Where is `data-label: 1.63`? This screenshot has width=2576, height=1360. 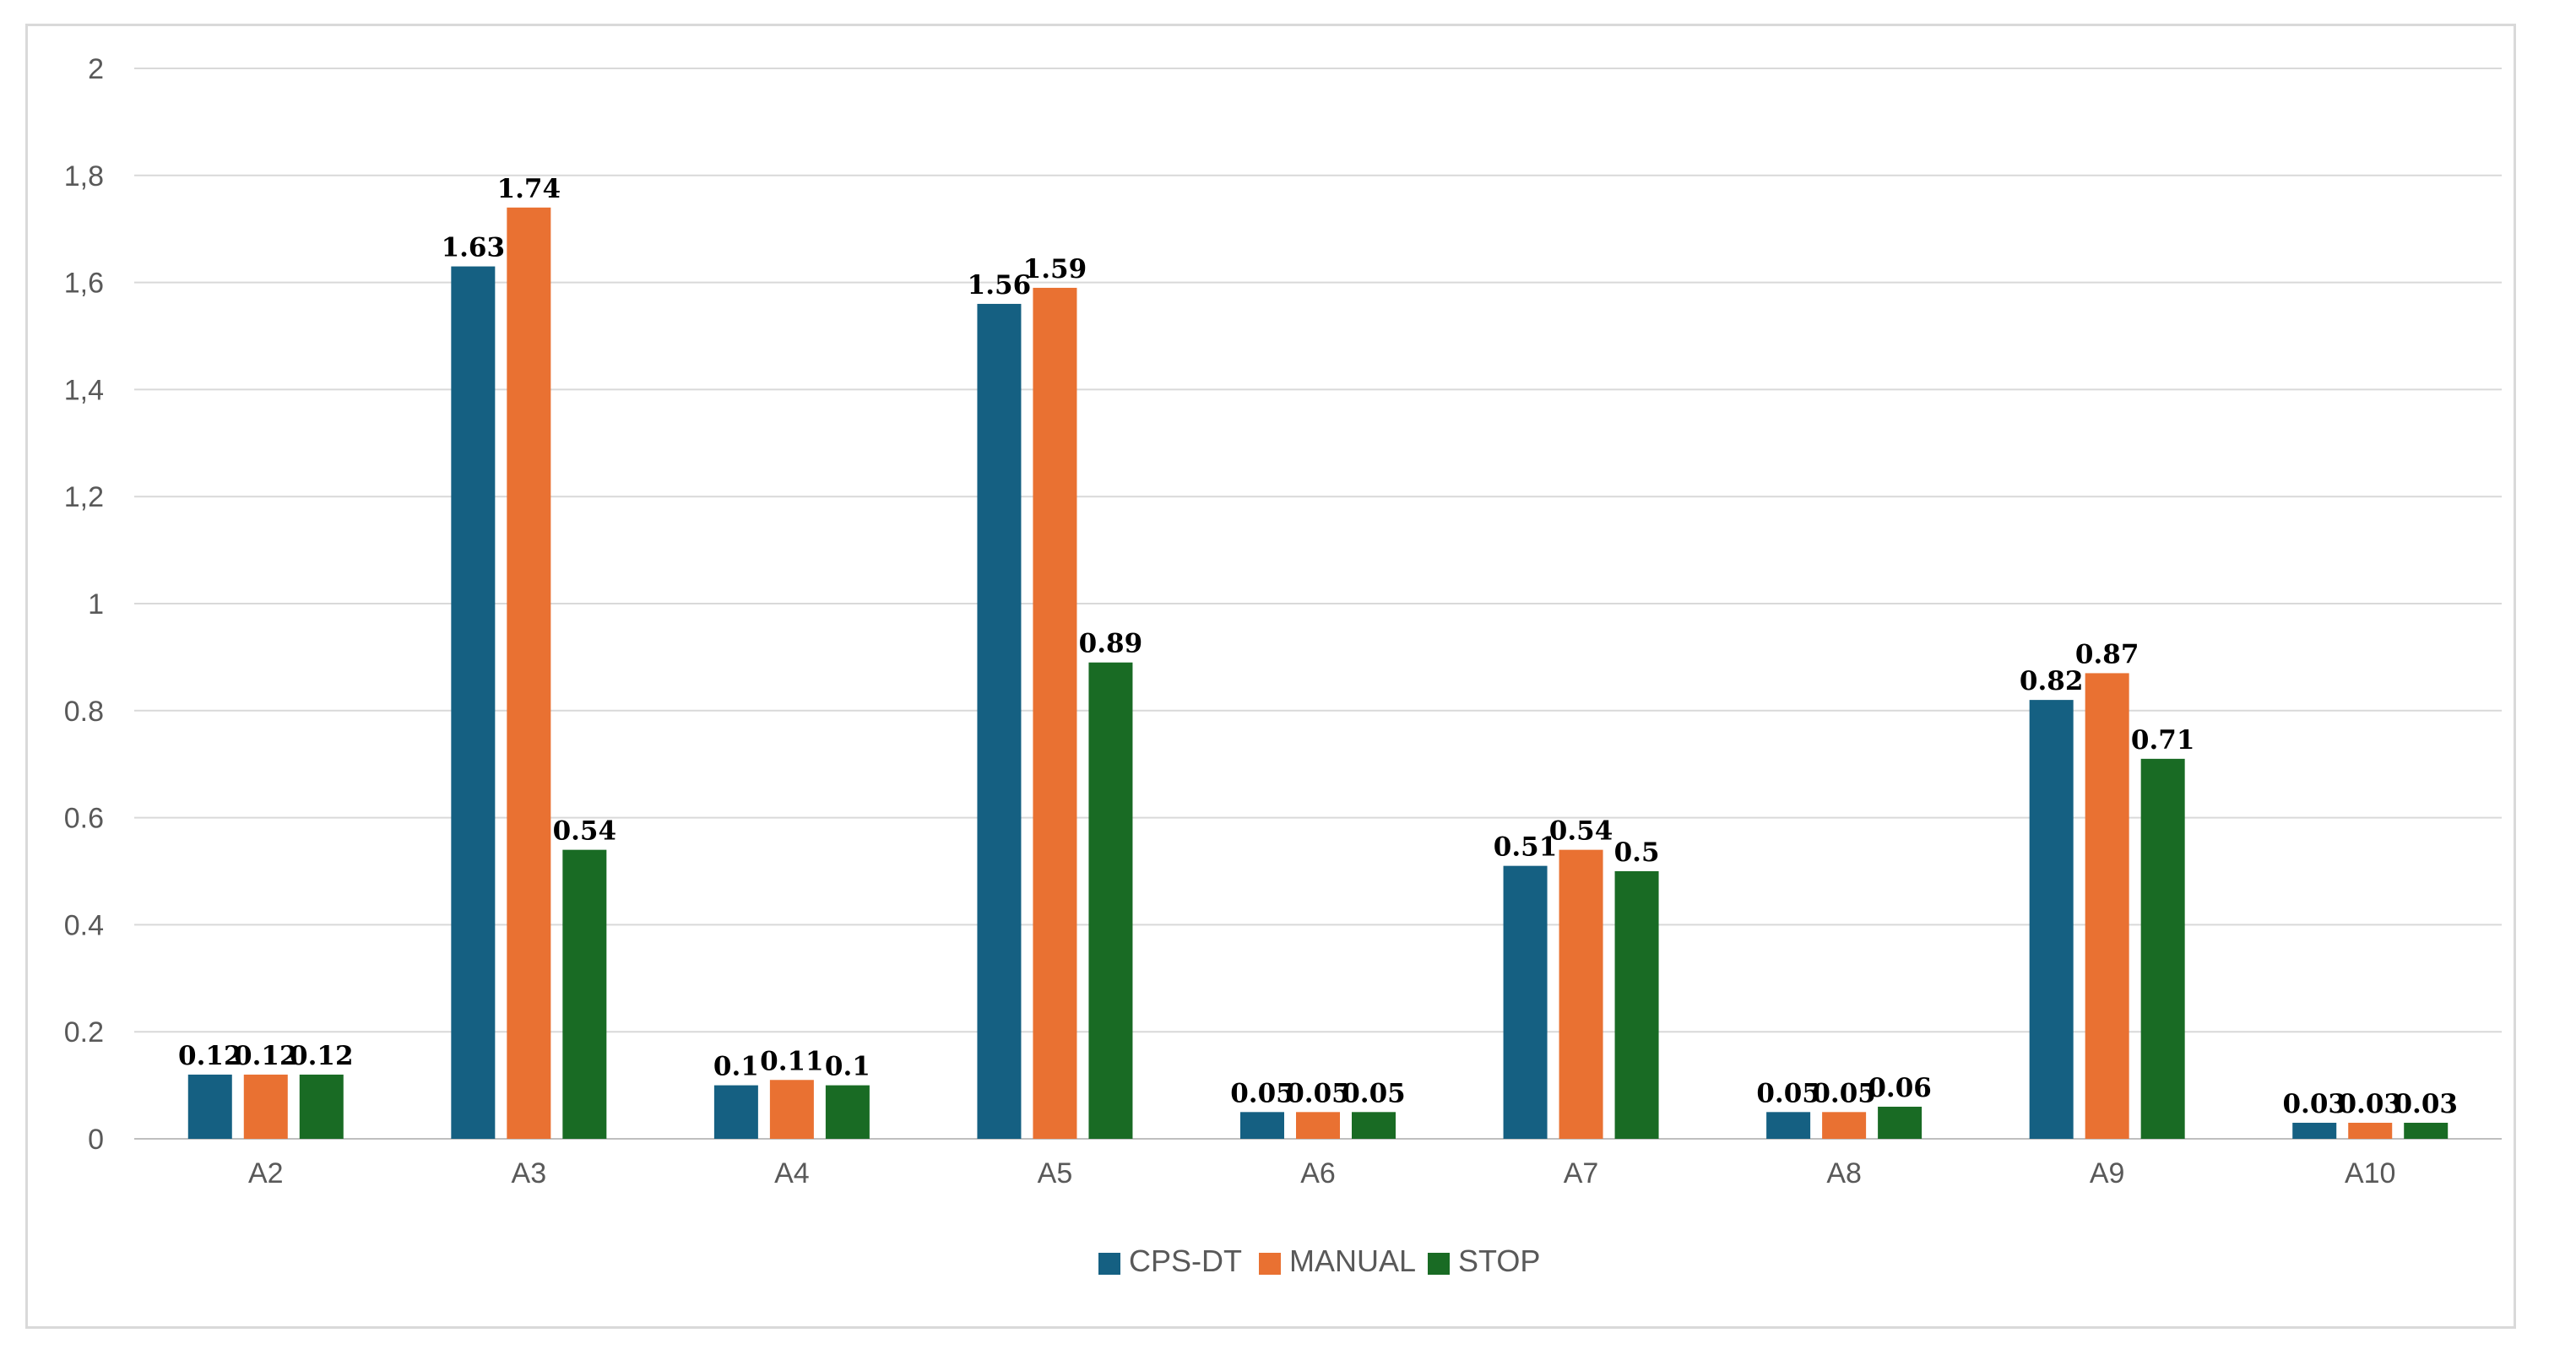
data-label: 1.63 is located at coordinates (474, 248).